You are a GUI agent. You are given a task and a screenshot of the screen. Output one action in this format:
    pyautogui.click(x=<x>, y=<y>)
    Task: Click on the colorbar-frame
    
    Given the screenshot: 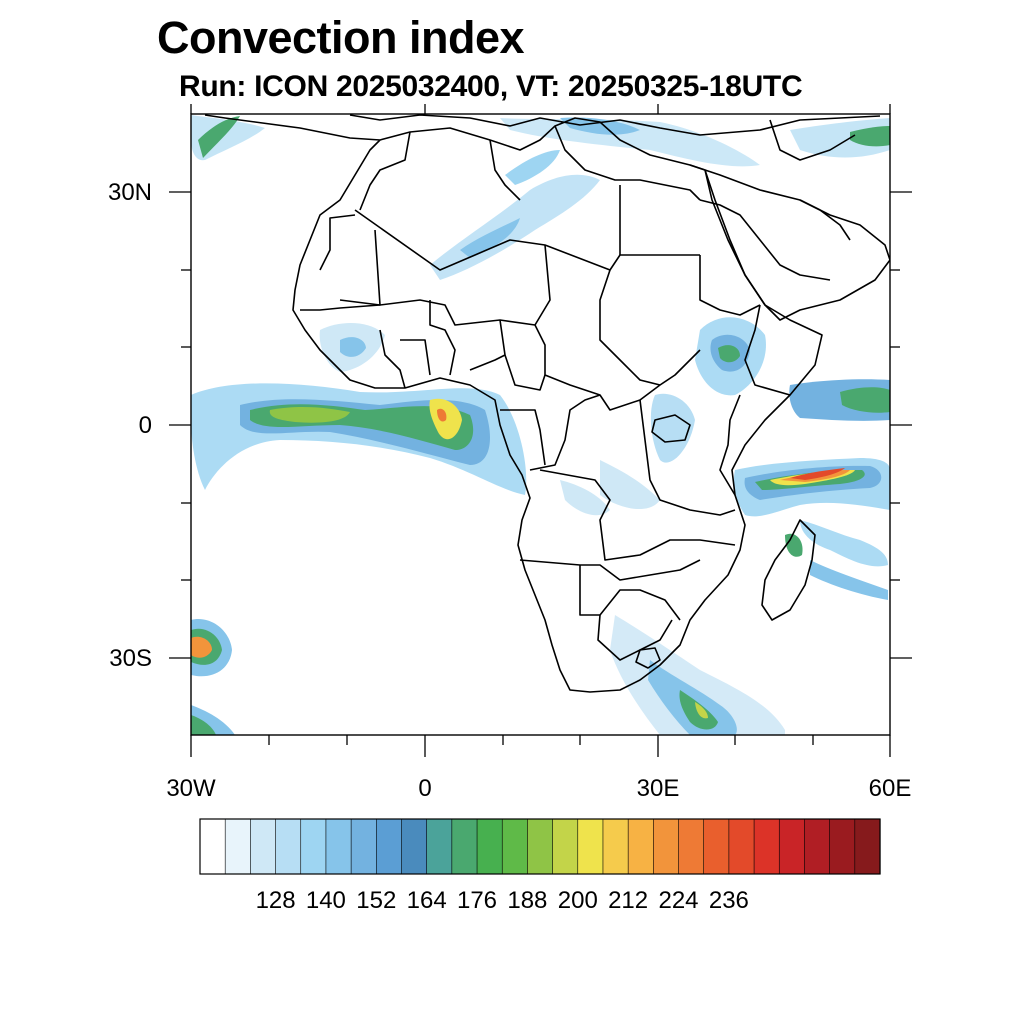 What is the action you would take?
    pyautogui.click(x=540, y=846)
    